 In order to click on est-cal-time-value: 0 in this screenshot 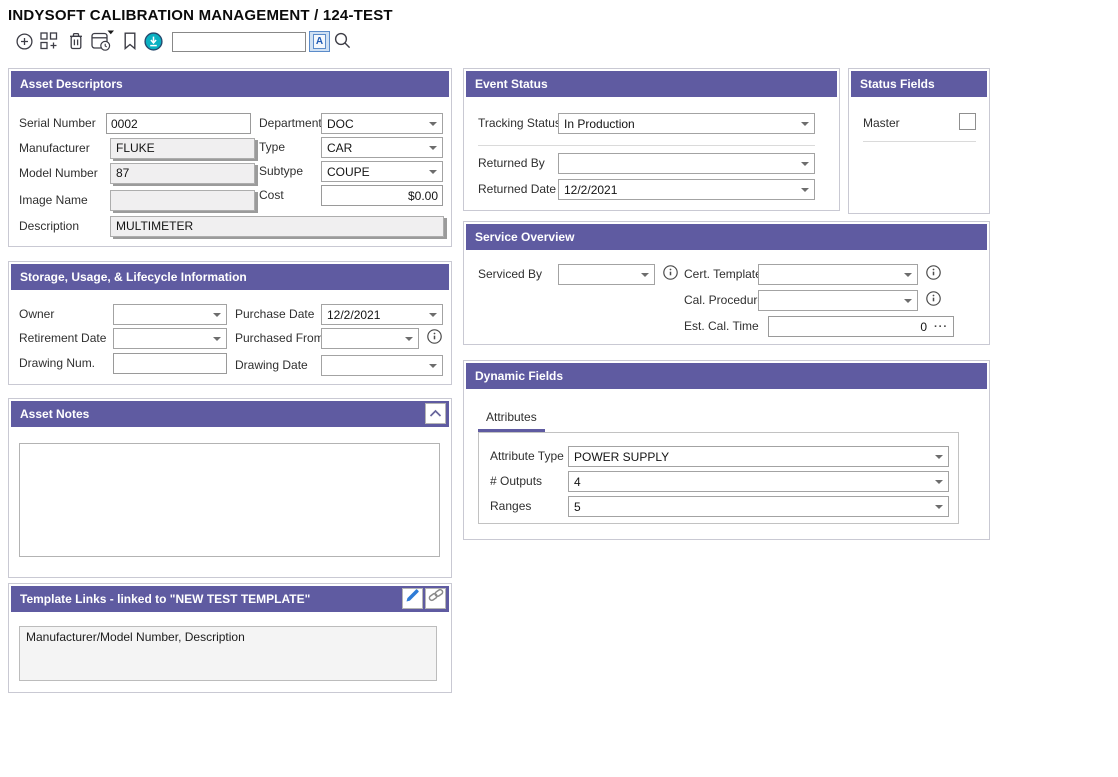, I will do `click(923, 326)`.